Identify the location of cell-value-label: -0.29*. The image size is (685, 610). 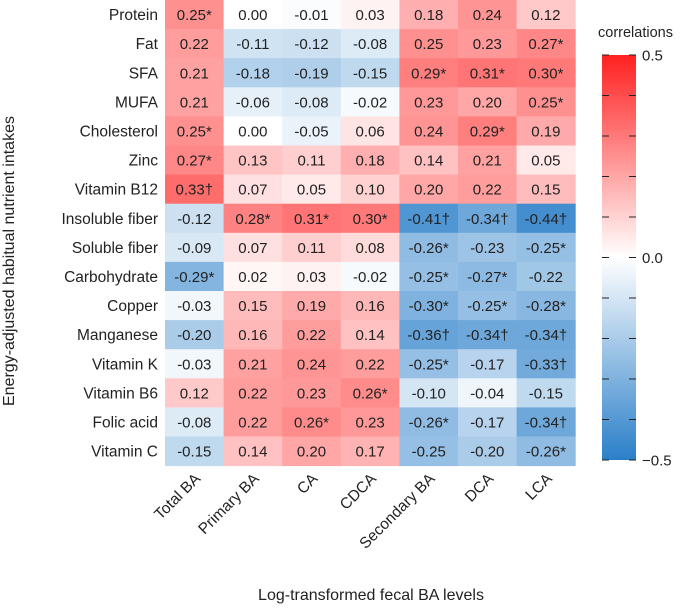
(194, 277).